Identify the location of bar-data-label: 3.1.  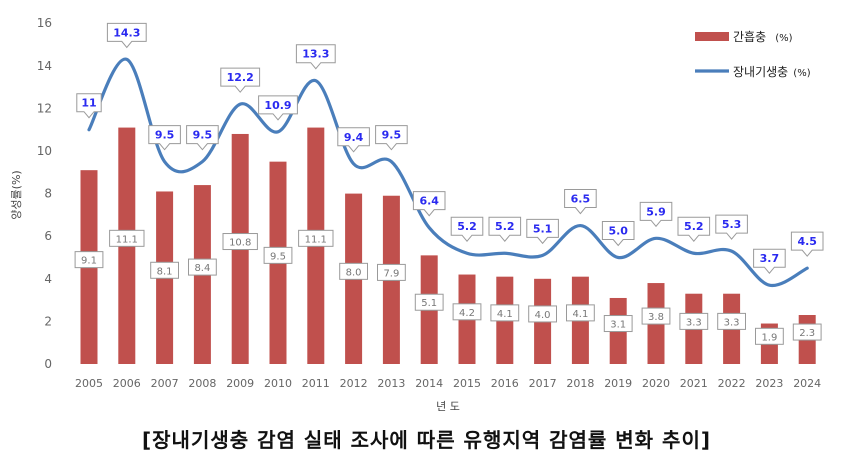
(618, 325).